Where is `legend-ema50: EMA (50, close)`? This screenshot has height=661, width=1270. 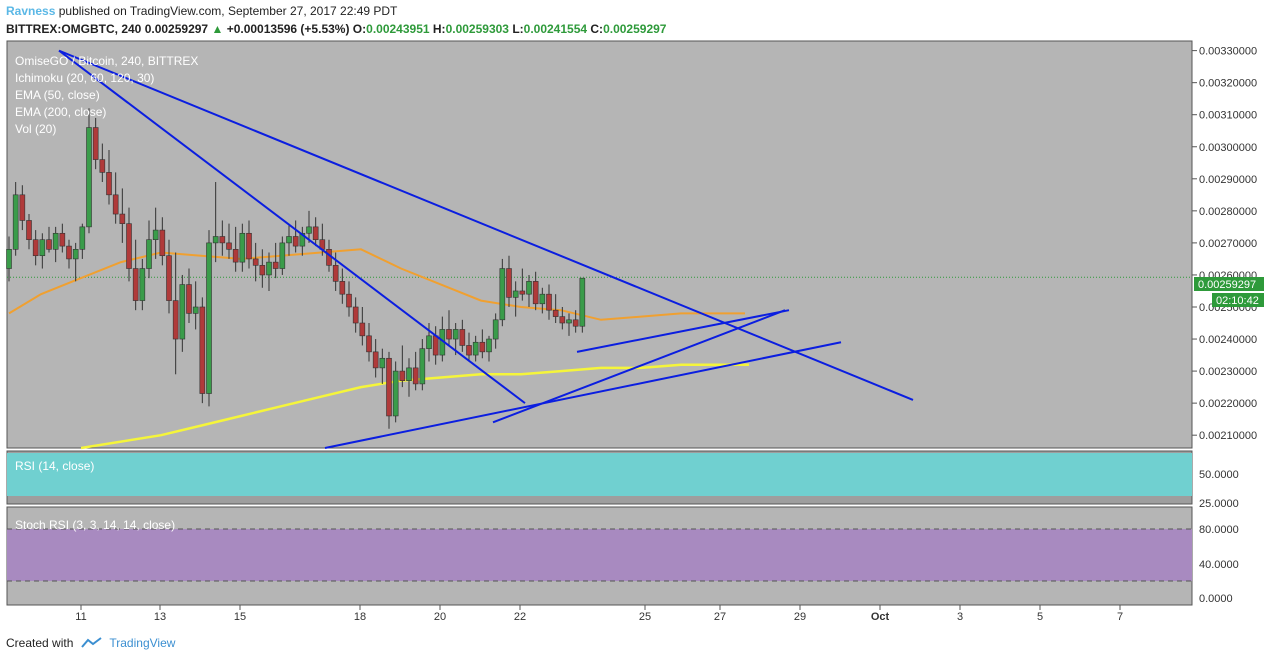
legend-ema50: EMA (50, close) is located at coordinates (57, 95).